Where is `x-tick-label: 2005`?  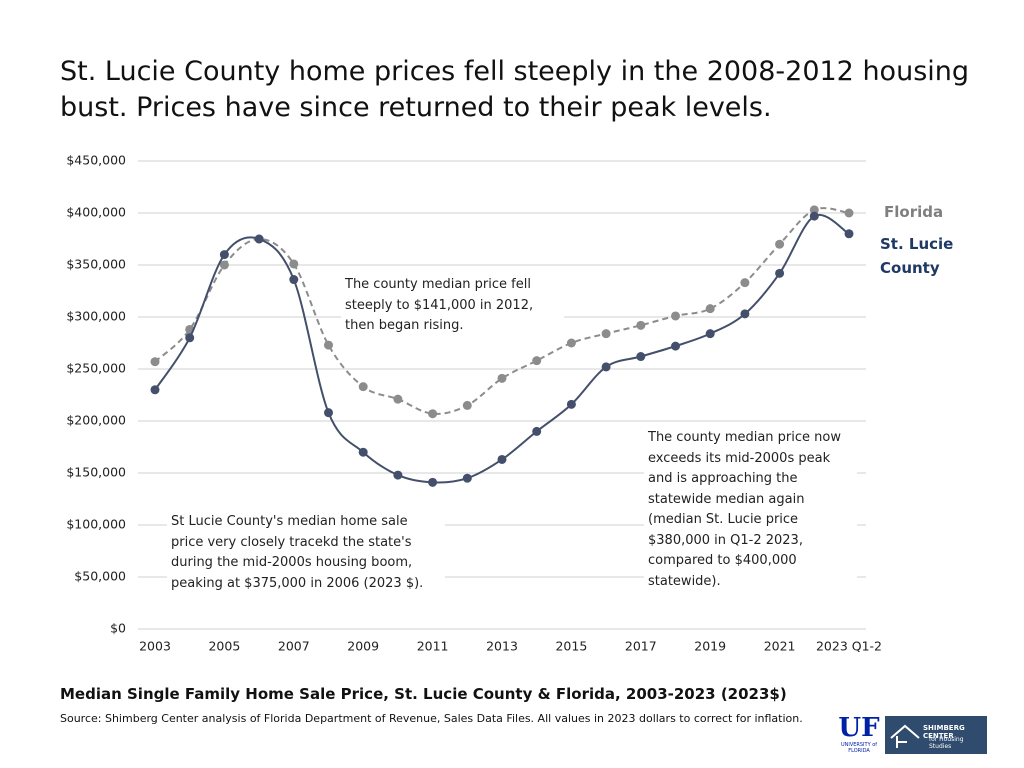 x-tick-label: 2005 is located at coordinates (224, 646).